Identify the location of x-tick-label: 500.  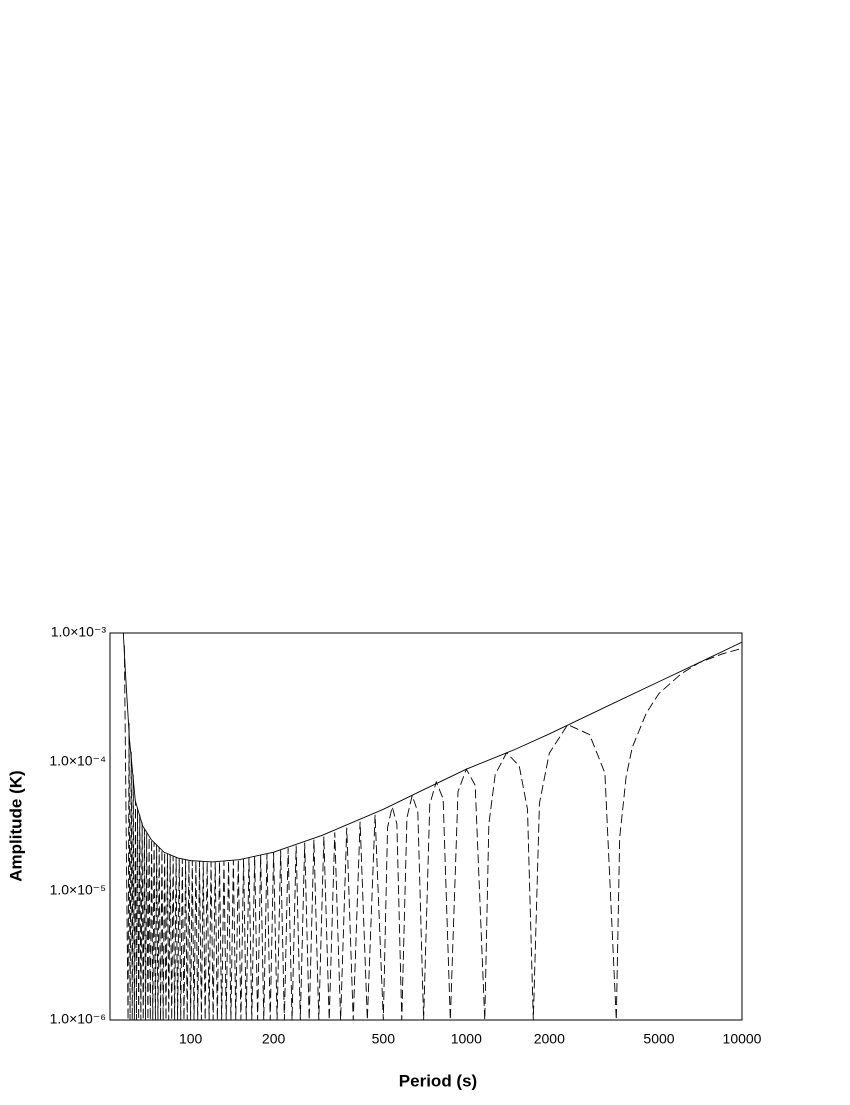
(384, 1039).